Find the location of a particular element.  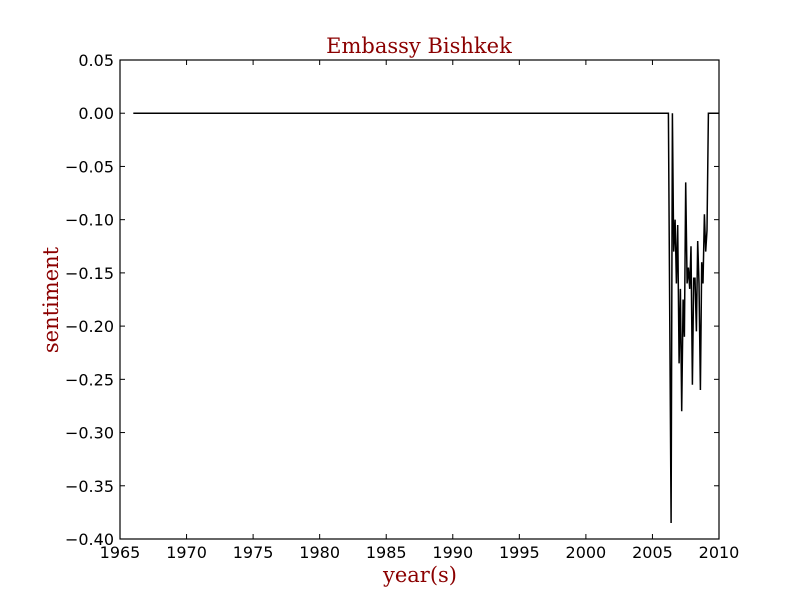

y-tick-label: −0.35 is located at coordinates (89, 486).